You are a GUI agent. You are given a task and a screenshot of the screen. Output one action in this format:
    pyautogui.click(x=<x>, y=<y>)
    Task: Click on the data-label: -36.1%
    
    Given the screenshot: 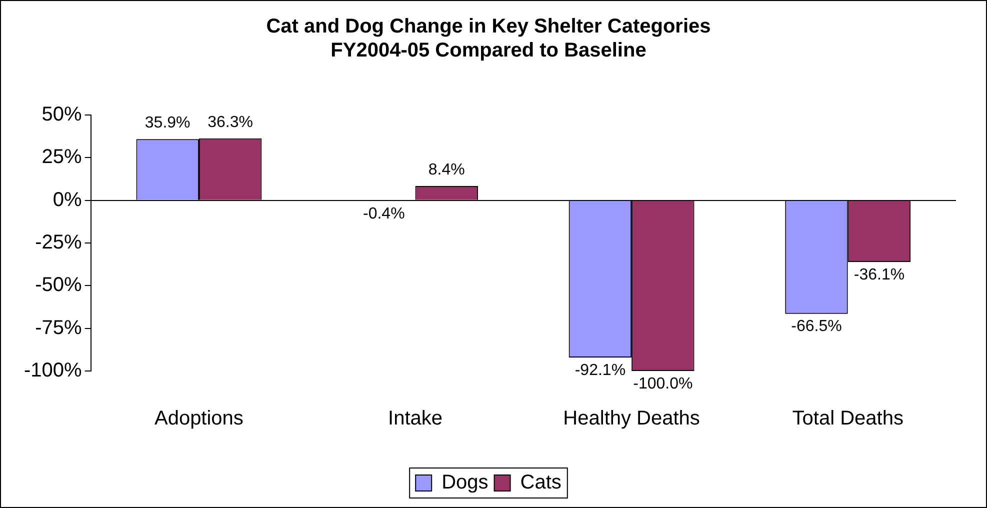 What is the action you would take?
    pyautogui.click(x=879, y=275)
    